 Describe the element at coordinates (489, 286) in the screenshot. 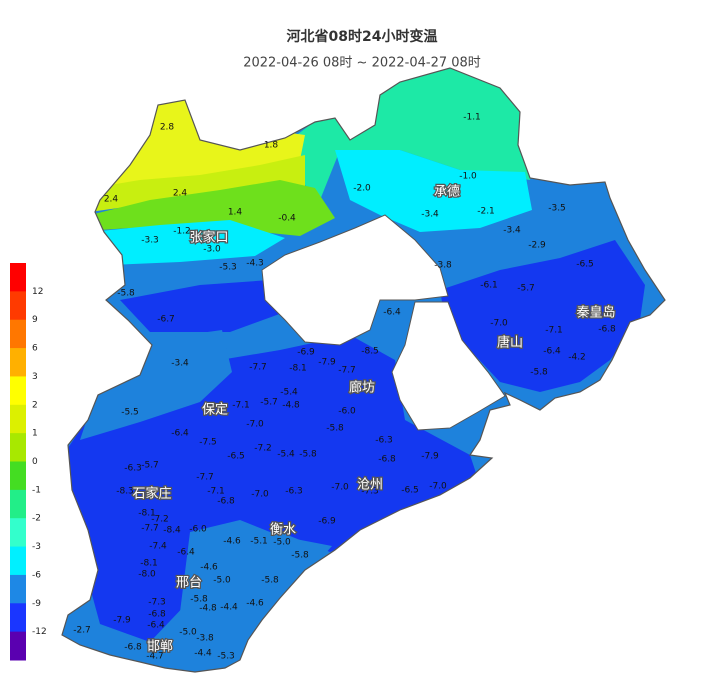

I see `station-value: -6.1` at that location.